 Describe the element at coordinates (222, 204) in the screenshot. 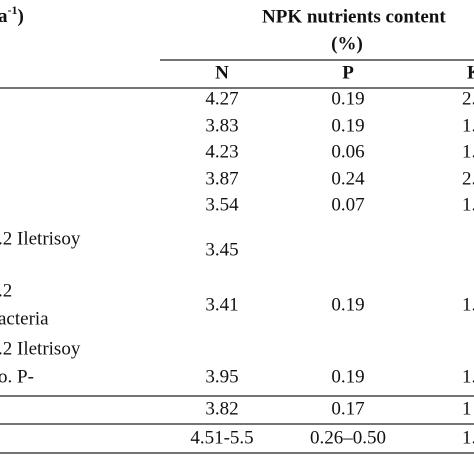

I see `cell: 3.54` at that location.